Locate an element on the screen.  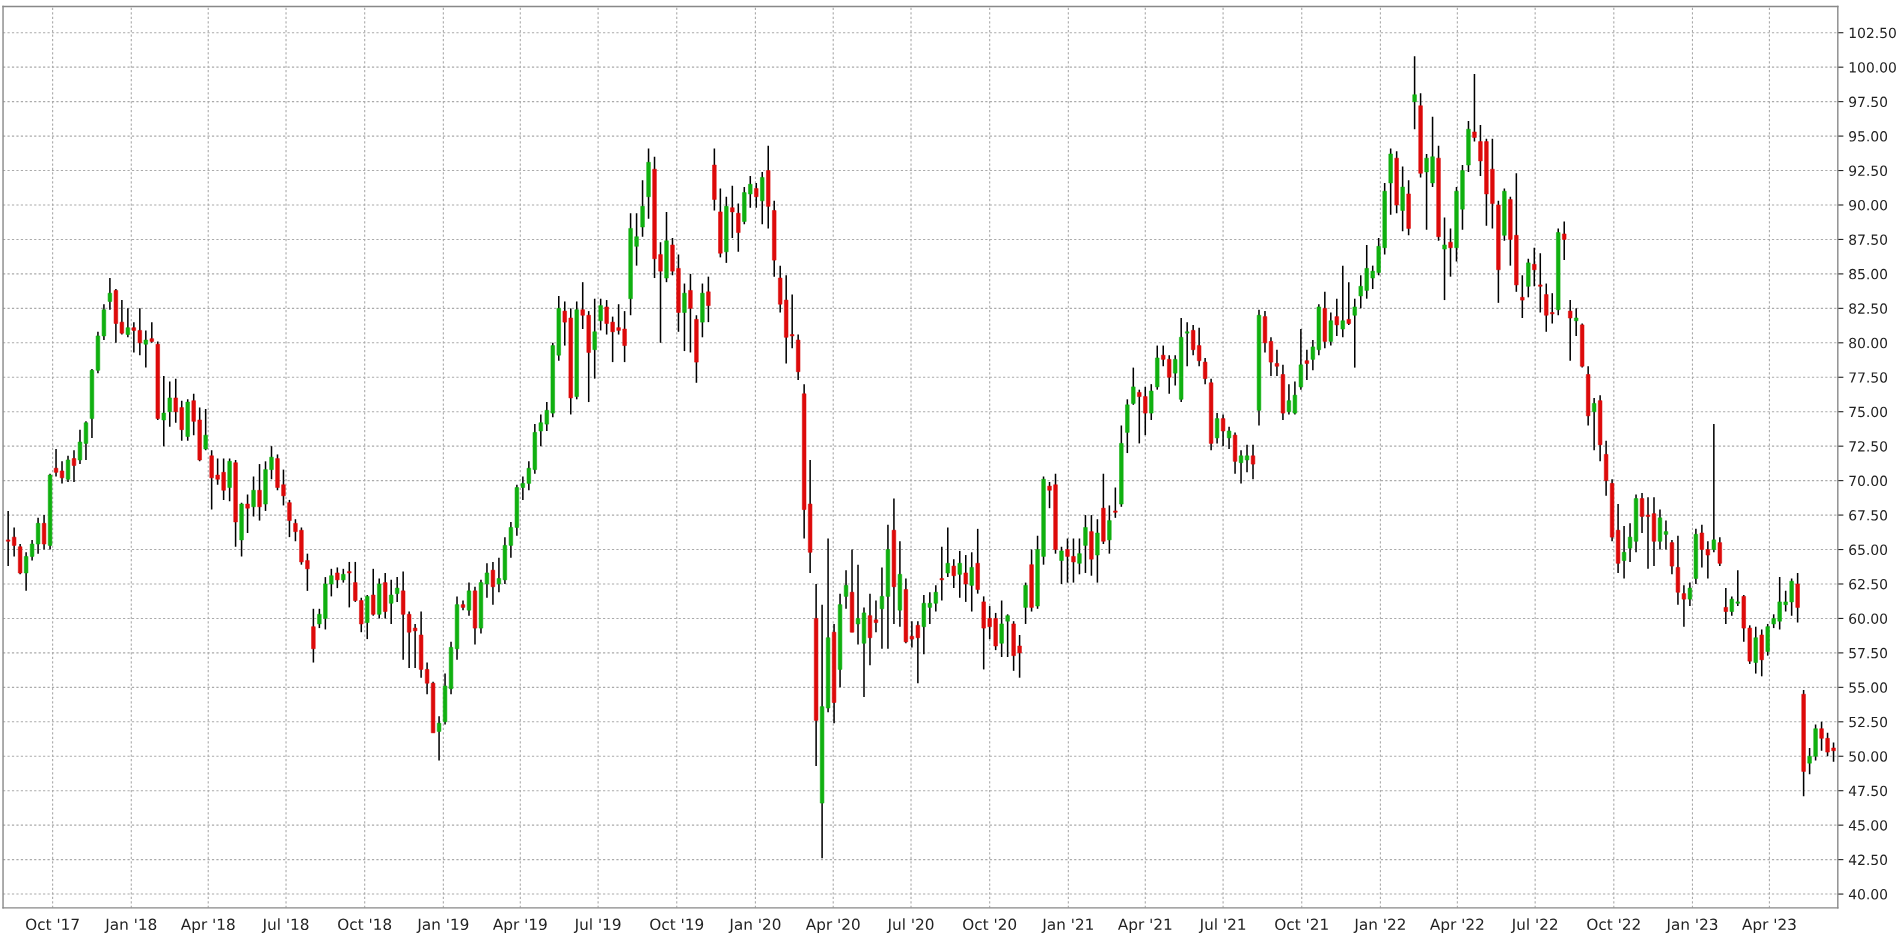
x-tick-label: Jul '21 is located at coordinates (1222, 925).